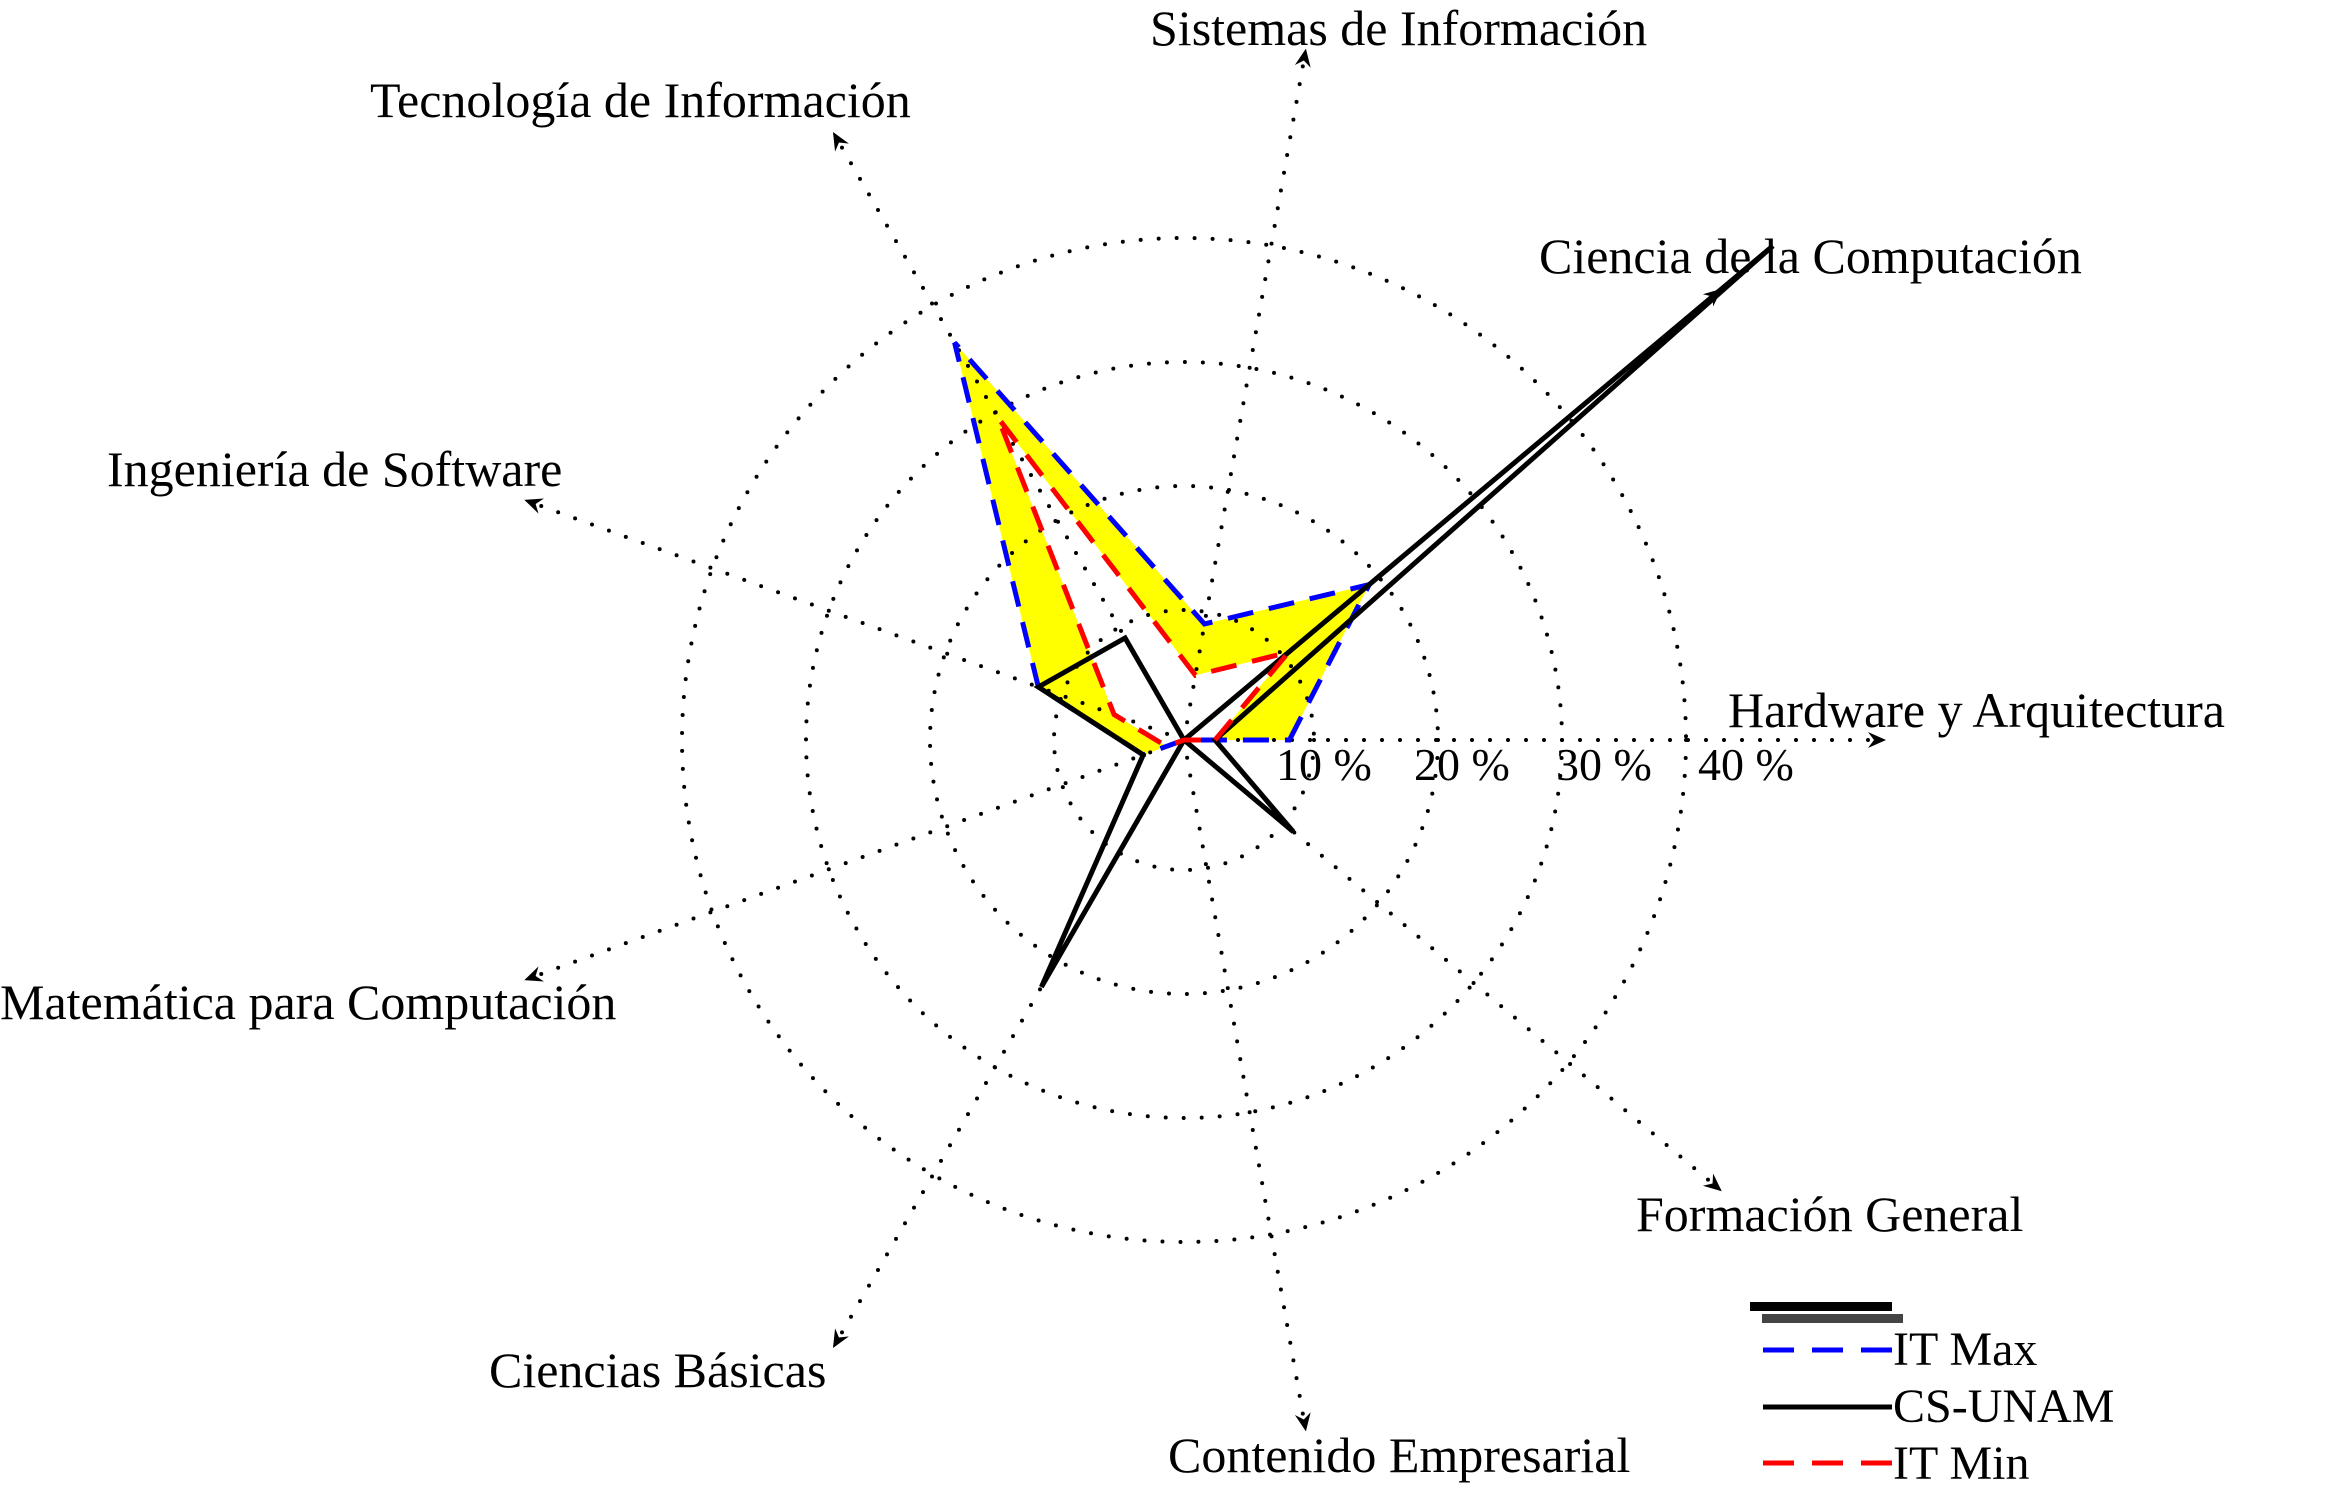  What do you see at coordinates (1976, 710) in the screenshot?
I see `axis-label-hardware: Hardware y Arquitectura` at bounding box center [1976, 710].